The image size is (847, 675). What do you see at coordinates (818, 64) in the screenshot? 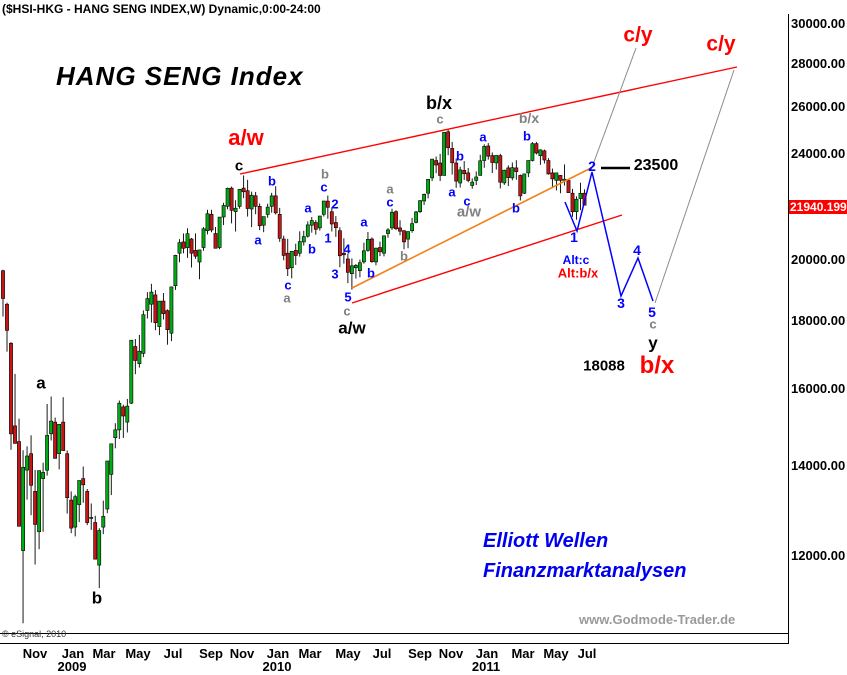
I see `y-axis-tick-label: 28000.00` at bounding box center [818, 64].